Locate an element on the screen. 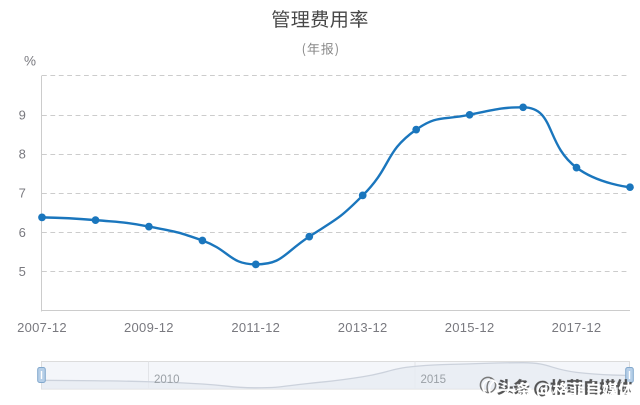 Image resolution: width=640 pixels, height=405 pixels. svg-text: 2011-12 is located at coordinates (255, 327).